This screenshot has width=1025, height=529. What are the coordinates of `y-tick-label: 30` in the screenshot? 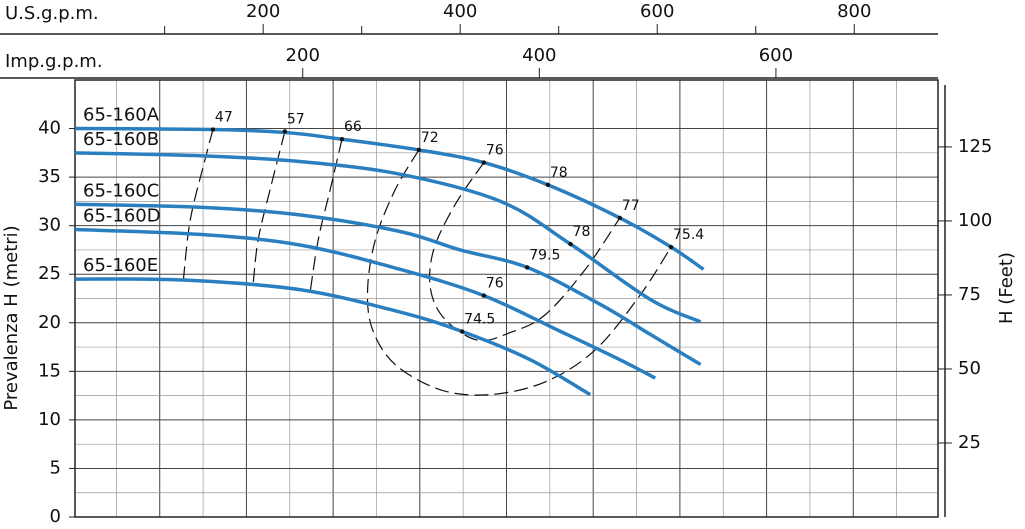 It's located at (49, 225).